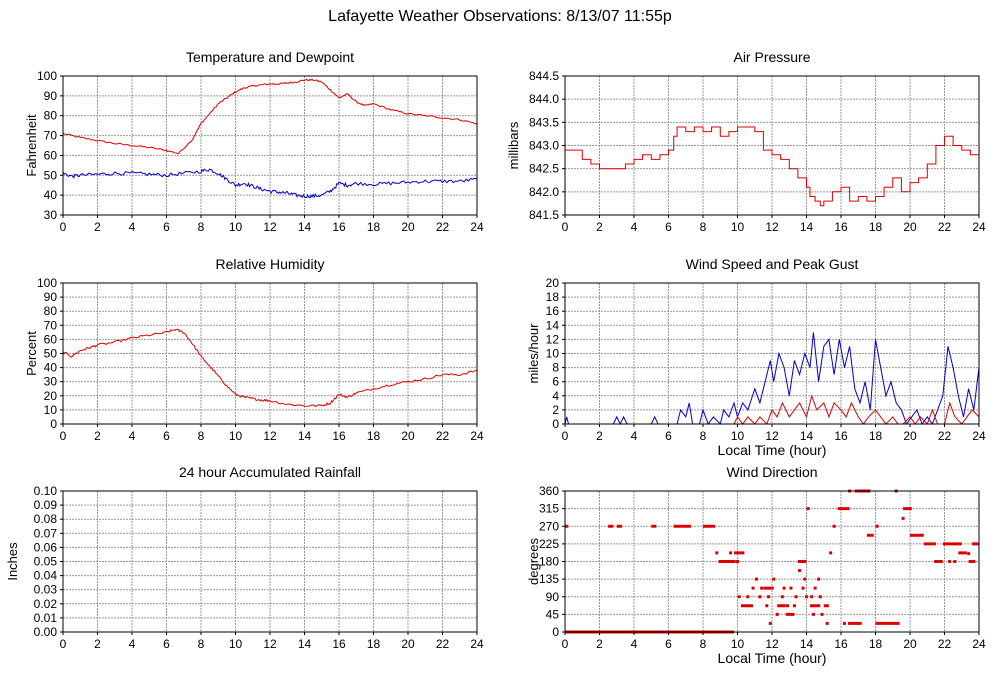 This screenshot has width=1000, height=680. I want to click on x-tick-label: 18, so click(374, 644).